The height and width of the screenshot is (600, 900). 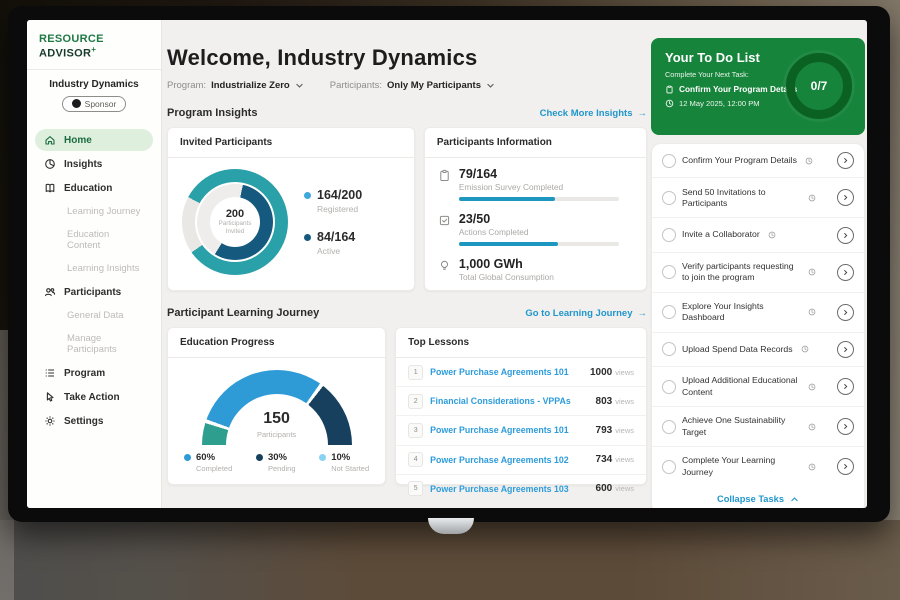 I want to click on stat-consumption: 1,000 GWh Total Global Consumption, so click(x=535, y=266).